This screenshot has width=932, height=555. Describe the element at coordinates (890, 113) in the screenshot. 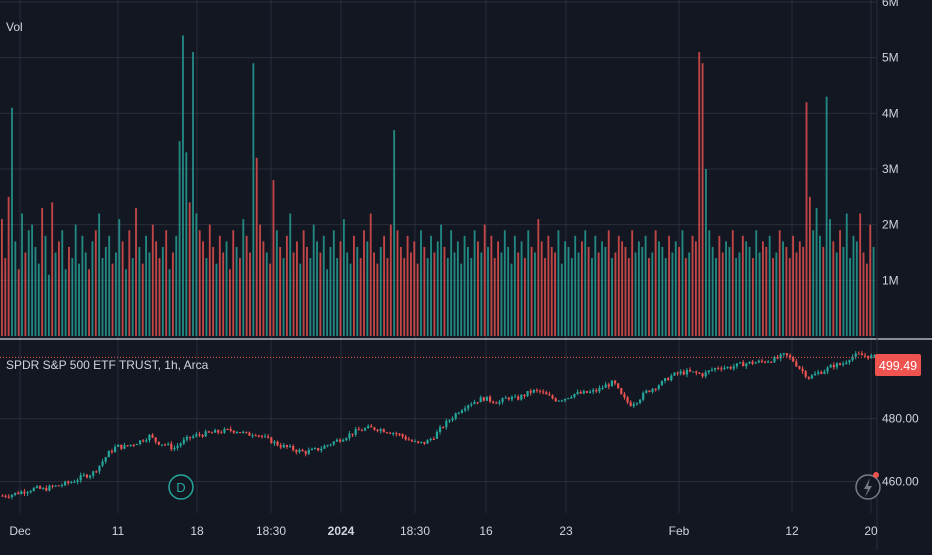

I see `volume-tick-label: 4M` at that location.